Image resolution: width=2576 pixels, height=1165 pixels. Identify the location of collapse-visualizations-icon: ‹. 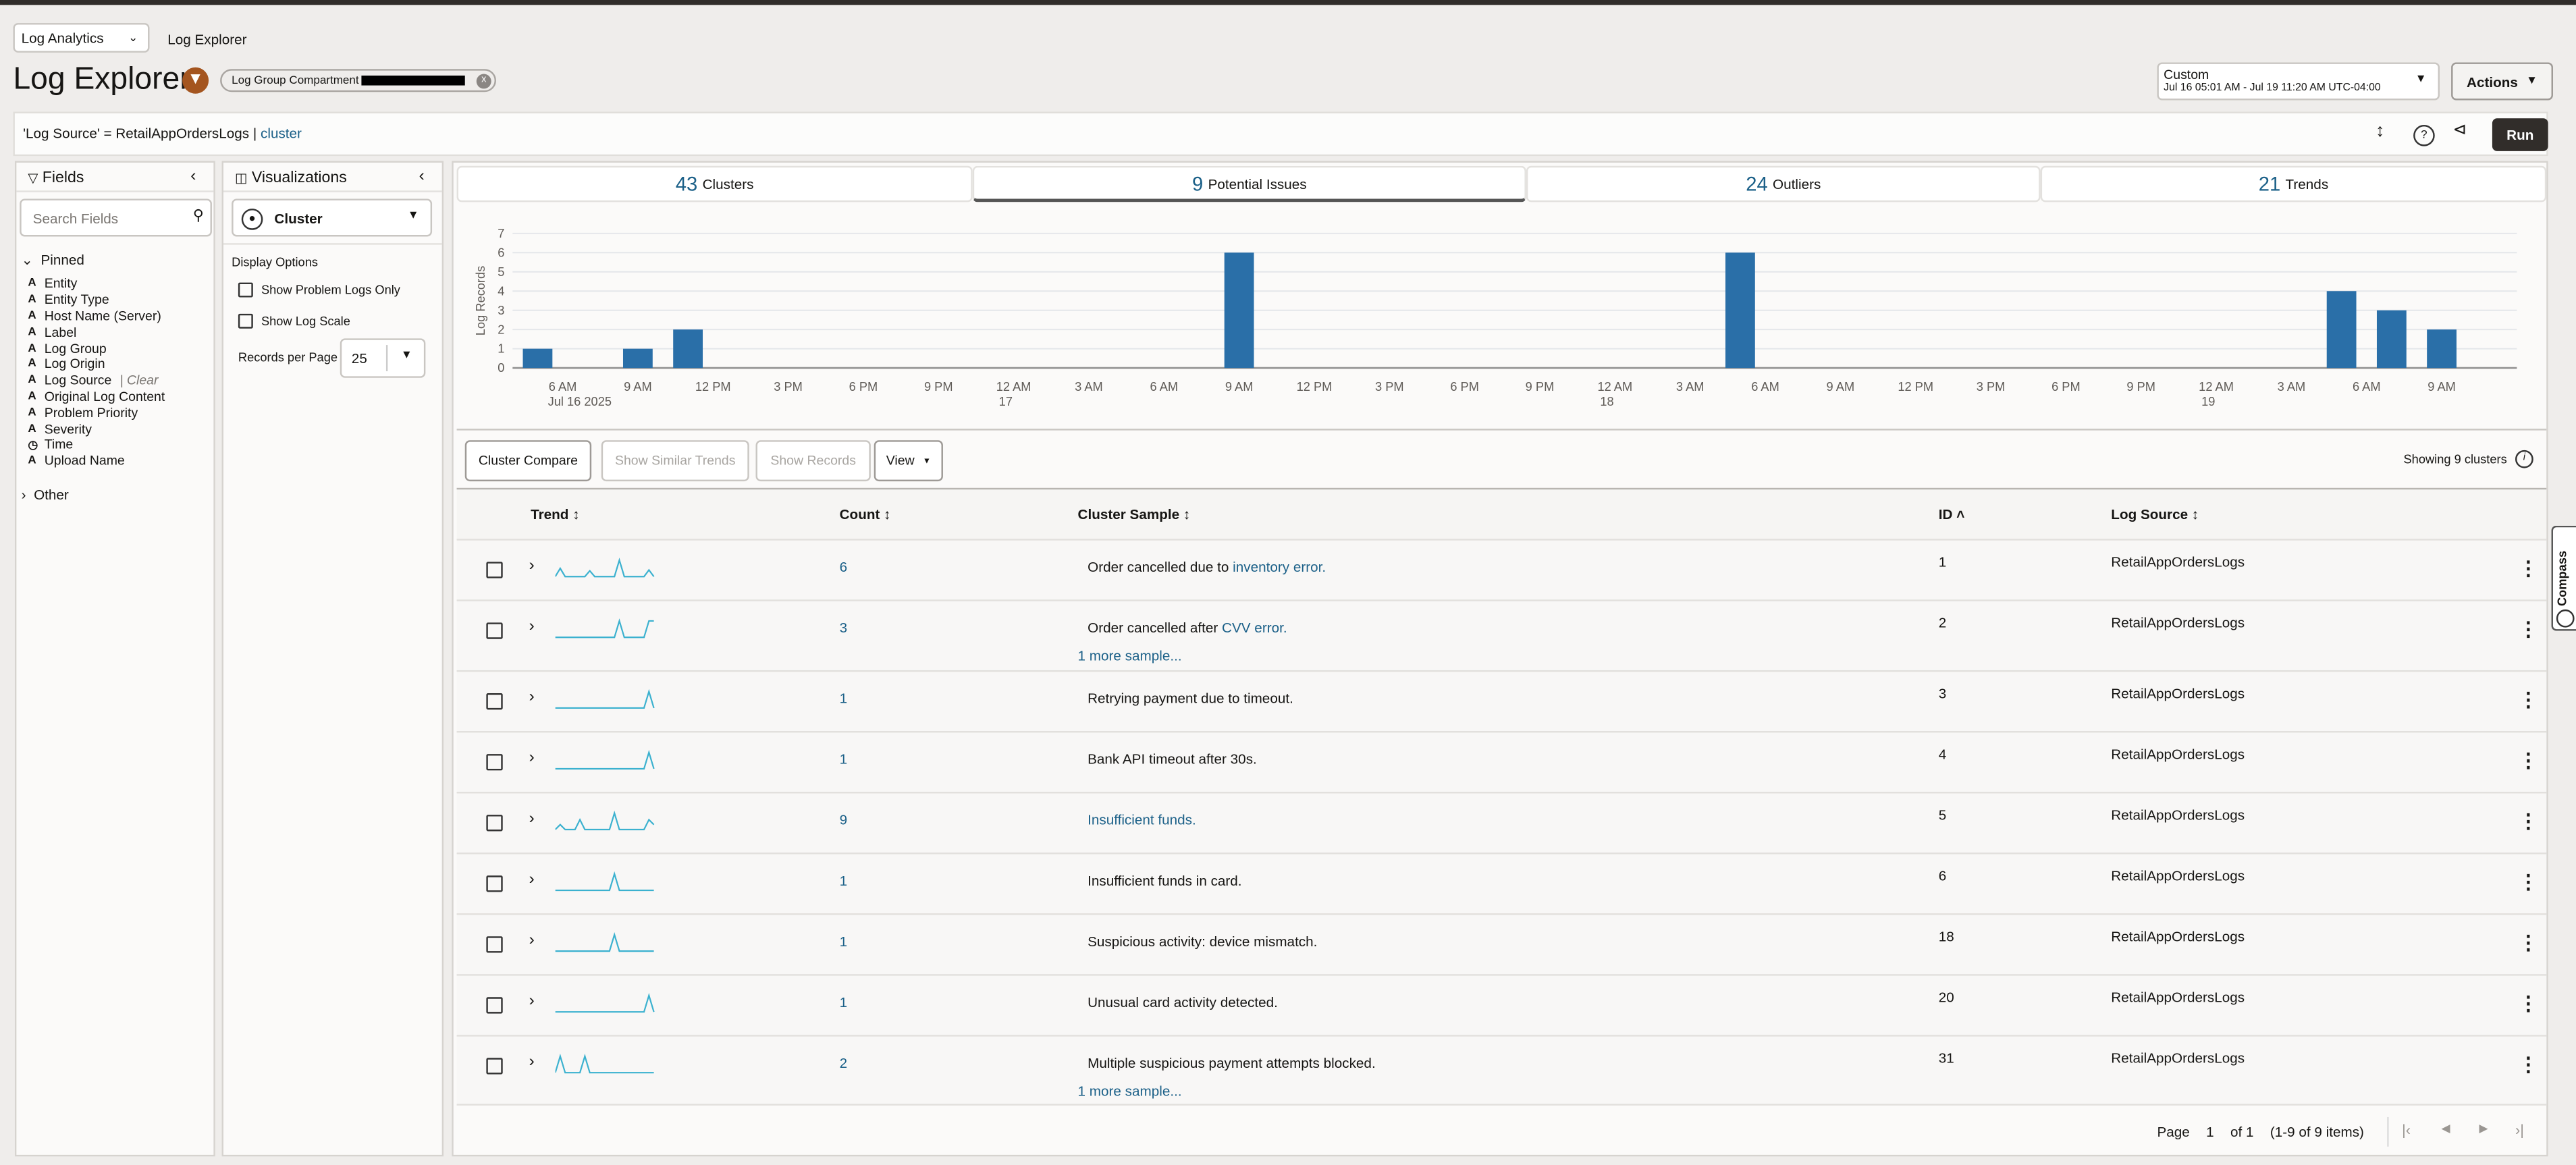
(422, 177).